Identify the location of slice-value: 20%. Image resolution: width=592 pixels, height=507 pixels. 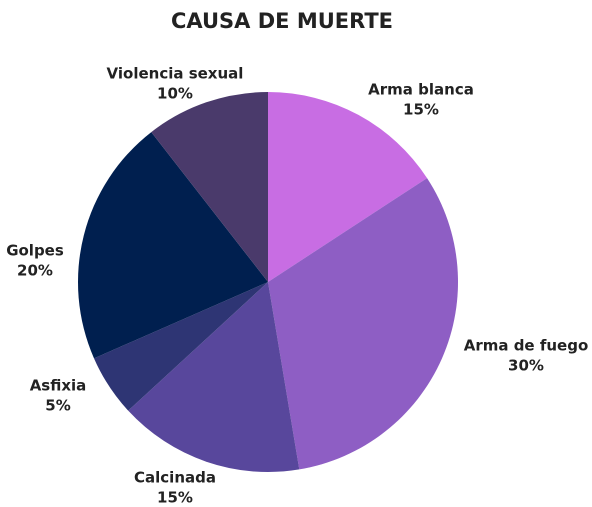
(35, 271).